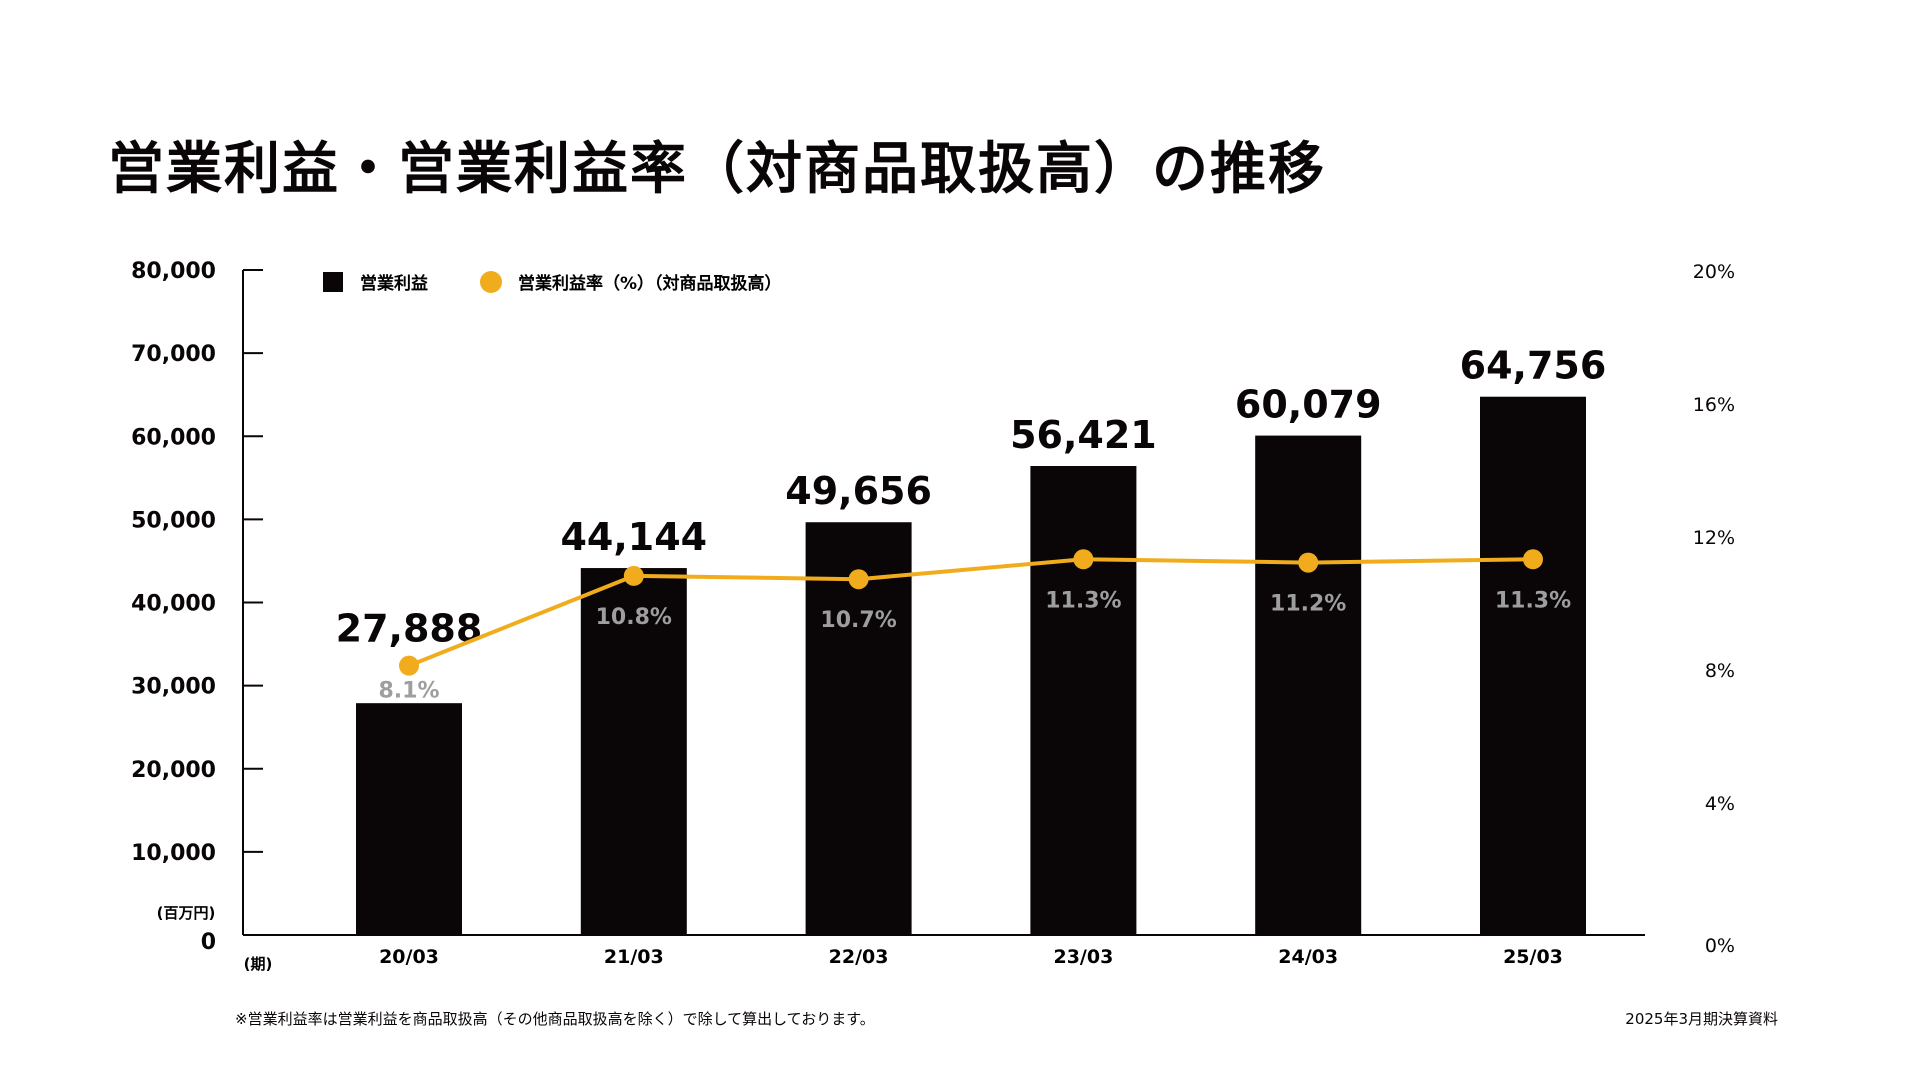 This screenshot has height=1080, width=1920. Describe the element at coordinates (650, 283) in the screenshot. I see `legend-label: 営業利益率（%）（対商品取扱高）` at that location.